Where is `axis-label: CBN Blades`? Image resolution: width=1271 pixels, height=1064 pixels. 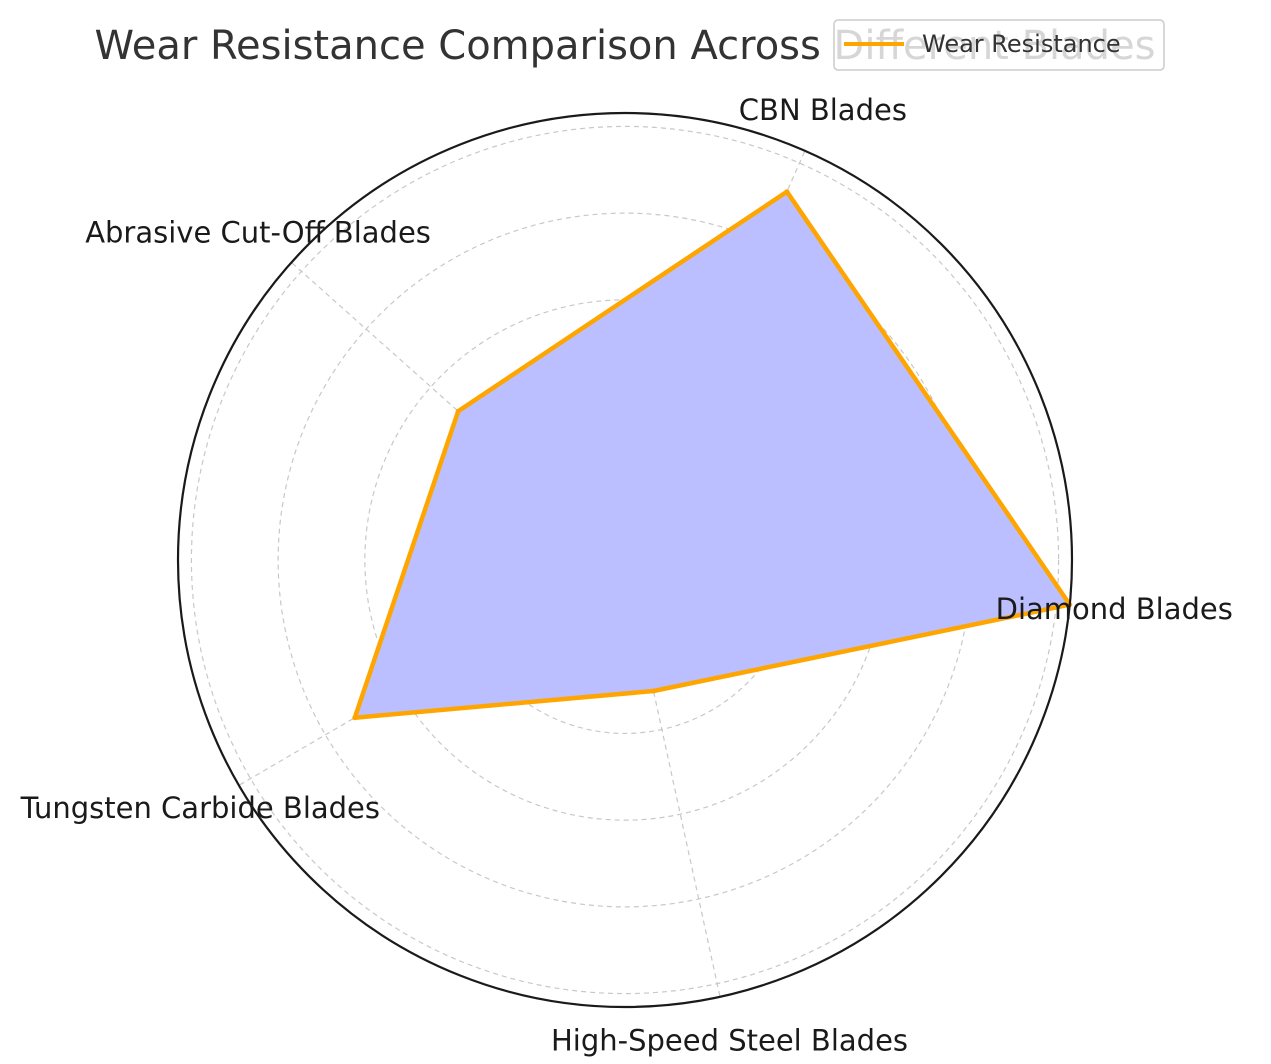 axis-label: CBN Blades is located at coordinates (823, 110).